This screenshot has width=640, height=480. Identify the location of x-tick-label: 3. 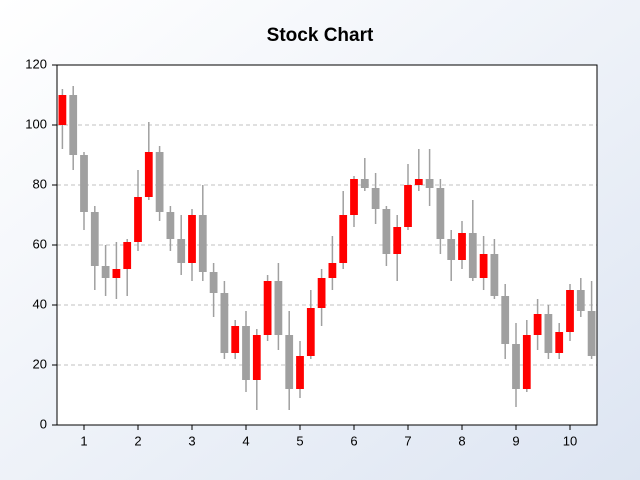
(191, 440).